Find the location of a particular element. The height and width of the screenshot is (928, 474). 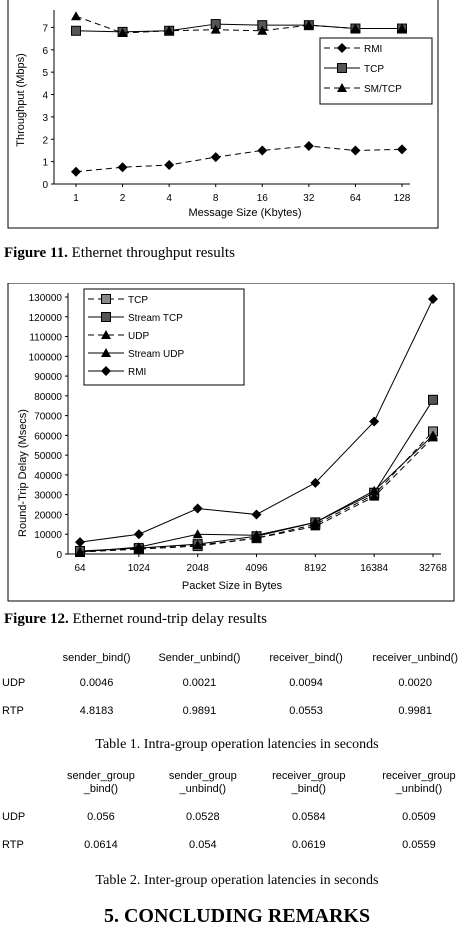

y-tick-label: 60000 is located at coordinates (48, 436).